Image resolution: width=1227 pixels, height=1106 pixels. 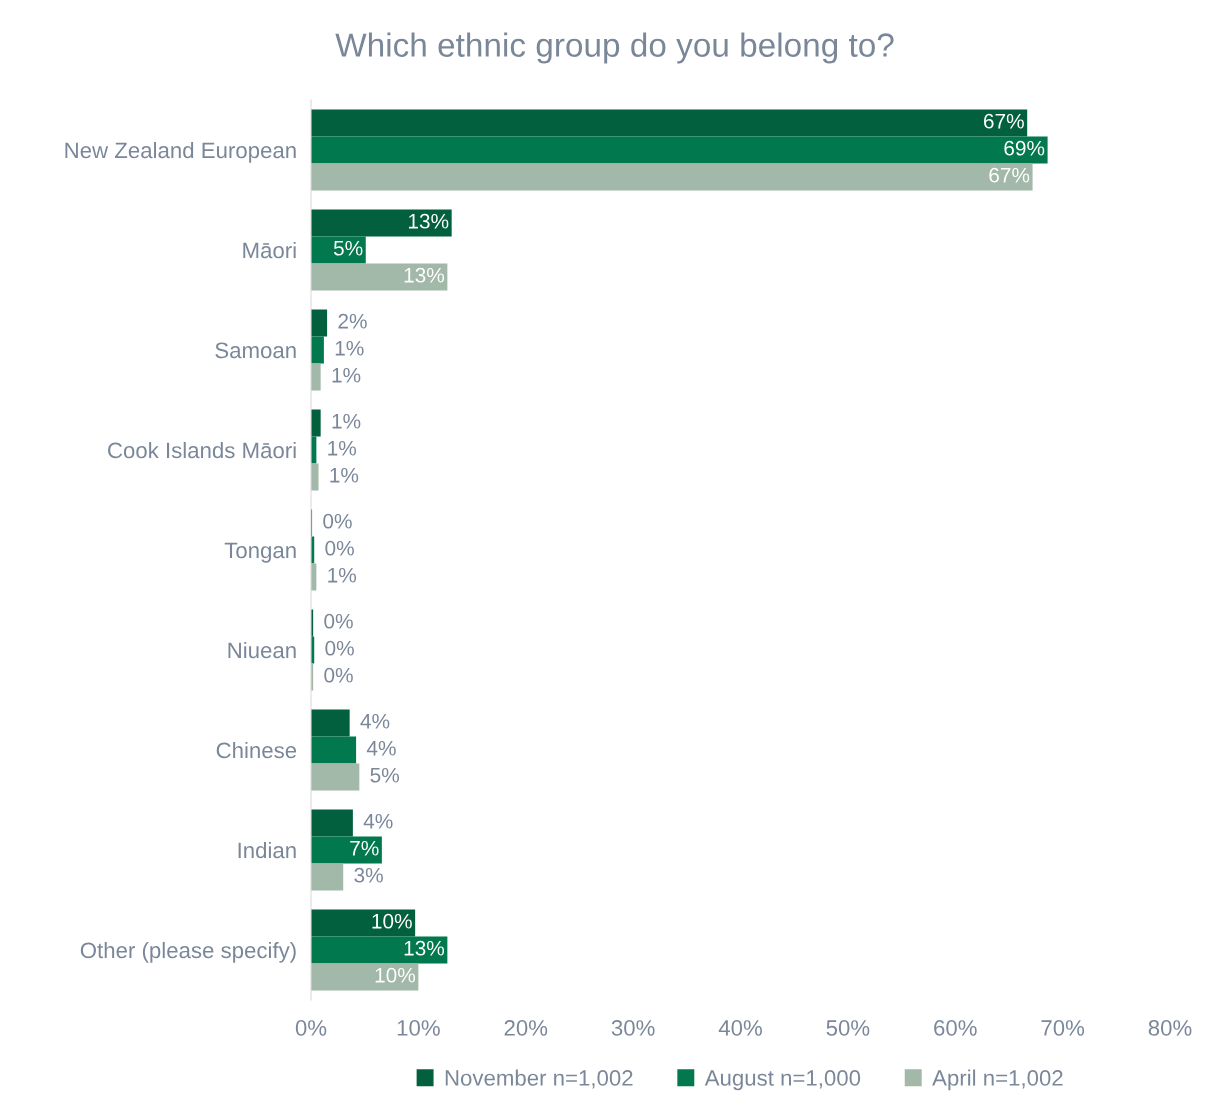 What do you see at coordinates (782, 1080) in the screenshot?
I see `legend-label: August n=1,000` at bounding box center [782, 1080].